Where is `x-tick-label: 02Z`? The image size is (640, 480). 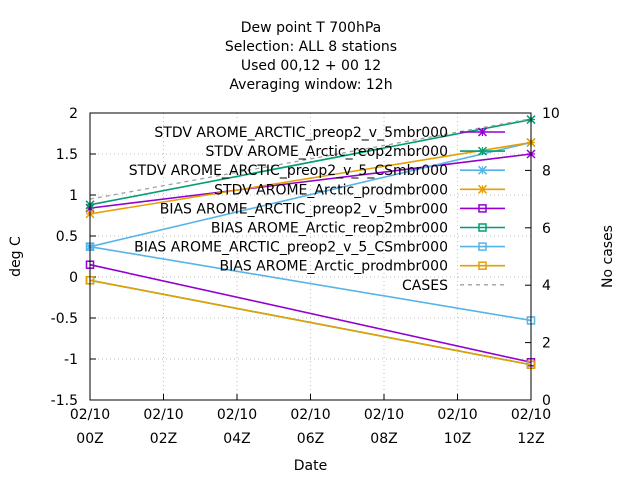 x-tick-label: 02Z is located at coordinates (163, 439).